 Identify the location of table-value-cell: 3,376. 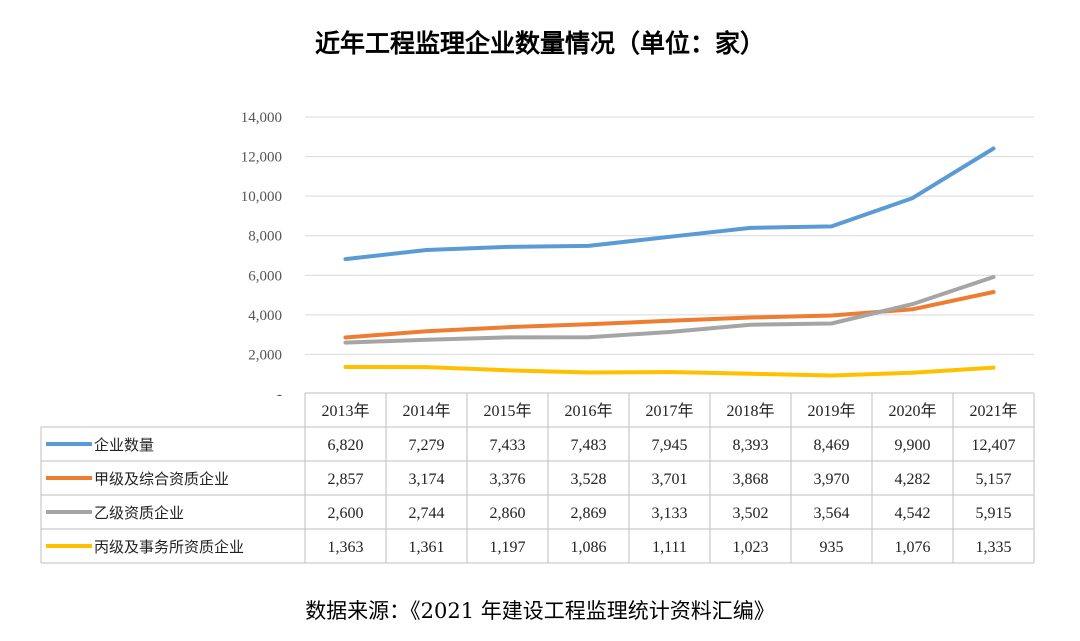
(508, 479).